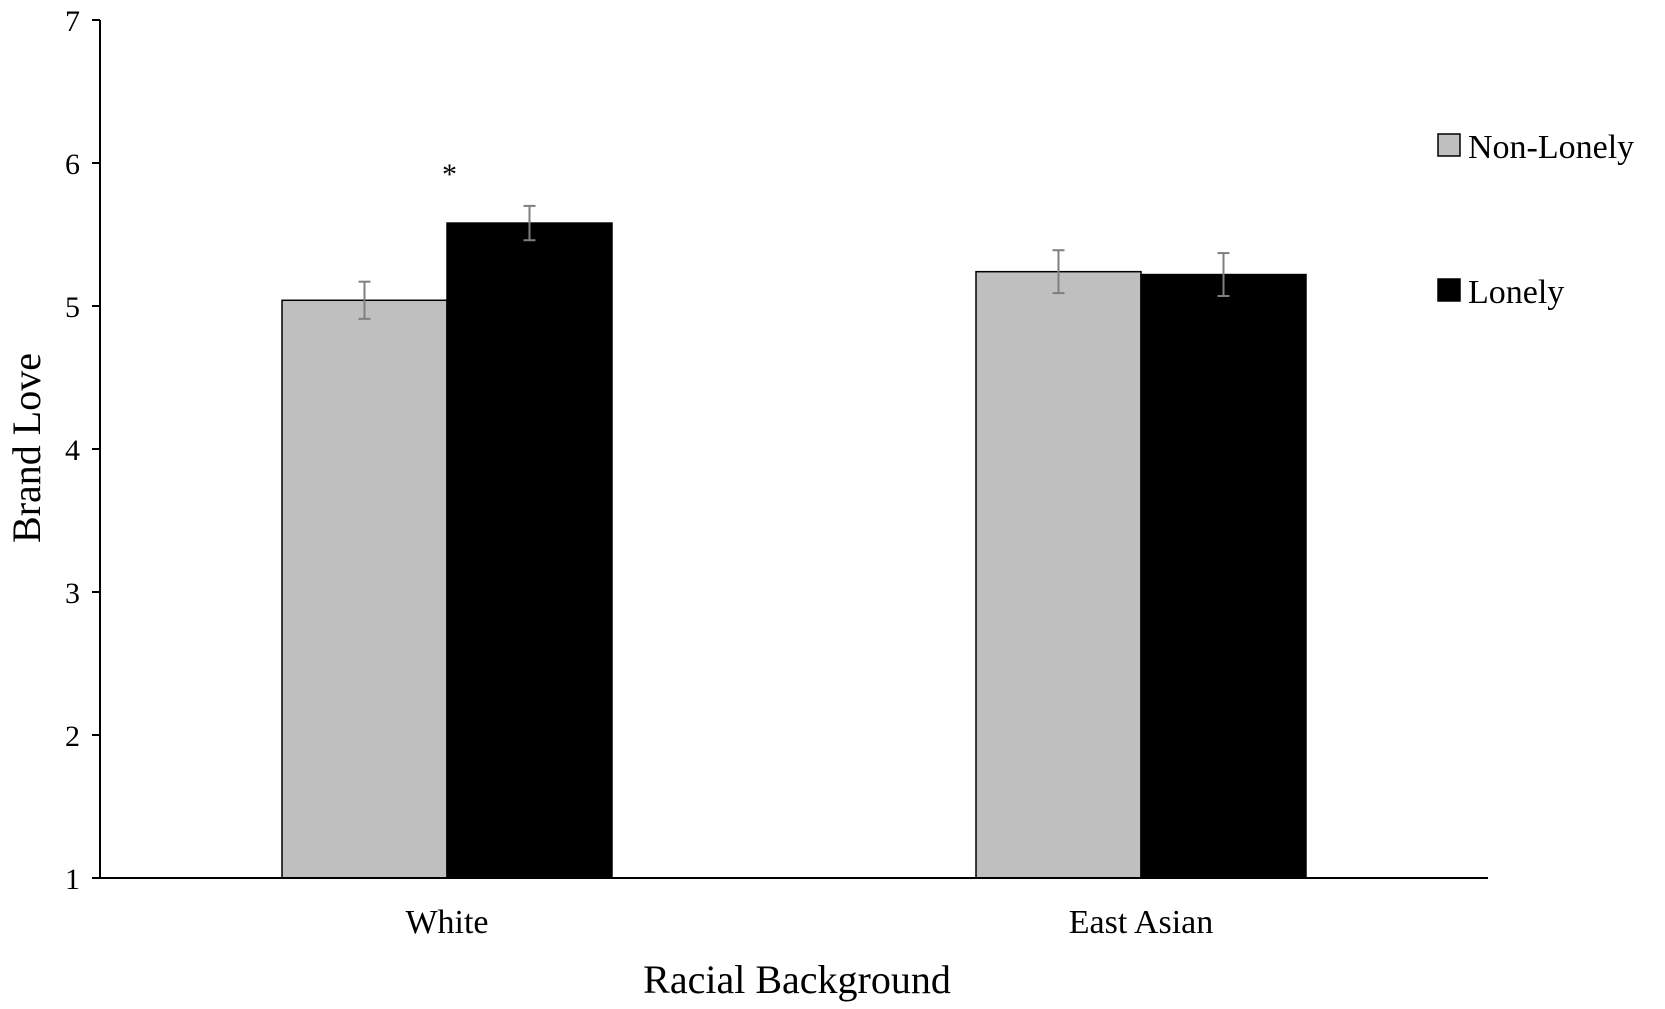 This screenshot has height=1009, width=1665. I want to click on bar-lonely-white, so click(529, 550).